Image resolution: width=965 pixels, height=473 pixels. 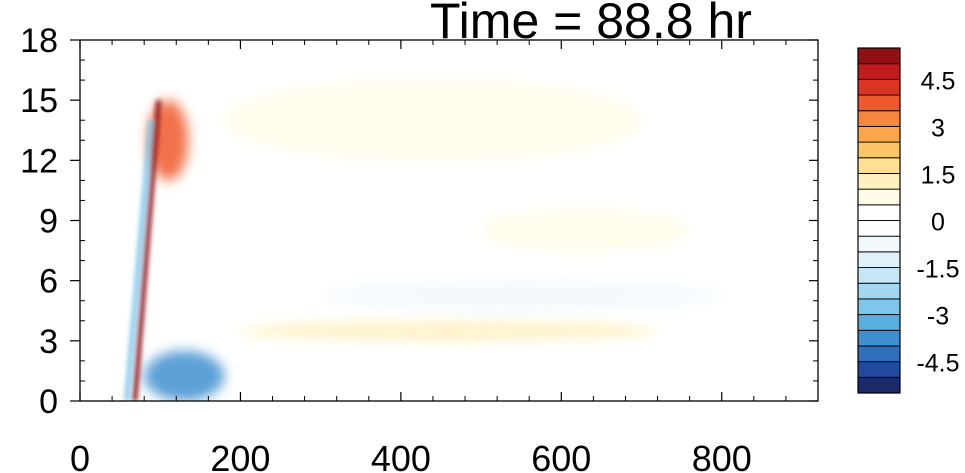 I want to click on y-tick-label: 18, so click(x=39, y=41).